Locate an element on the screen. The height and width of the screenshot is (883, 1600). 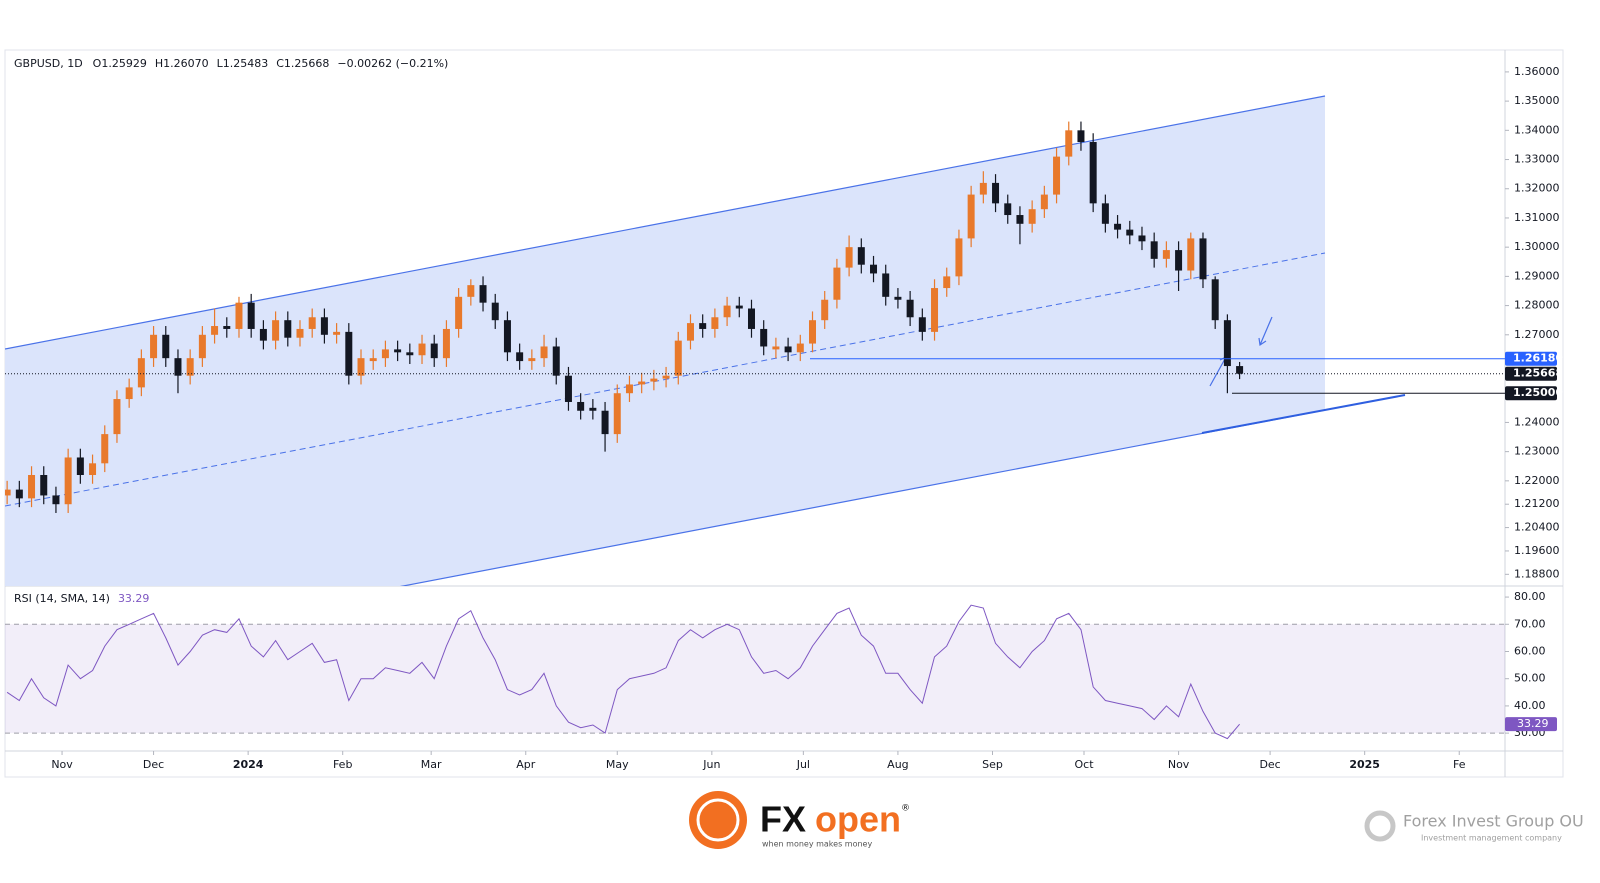
y-tick-label: 1.29000 is located at coordinates (1537, 275).